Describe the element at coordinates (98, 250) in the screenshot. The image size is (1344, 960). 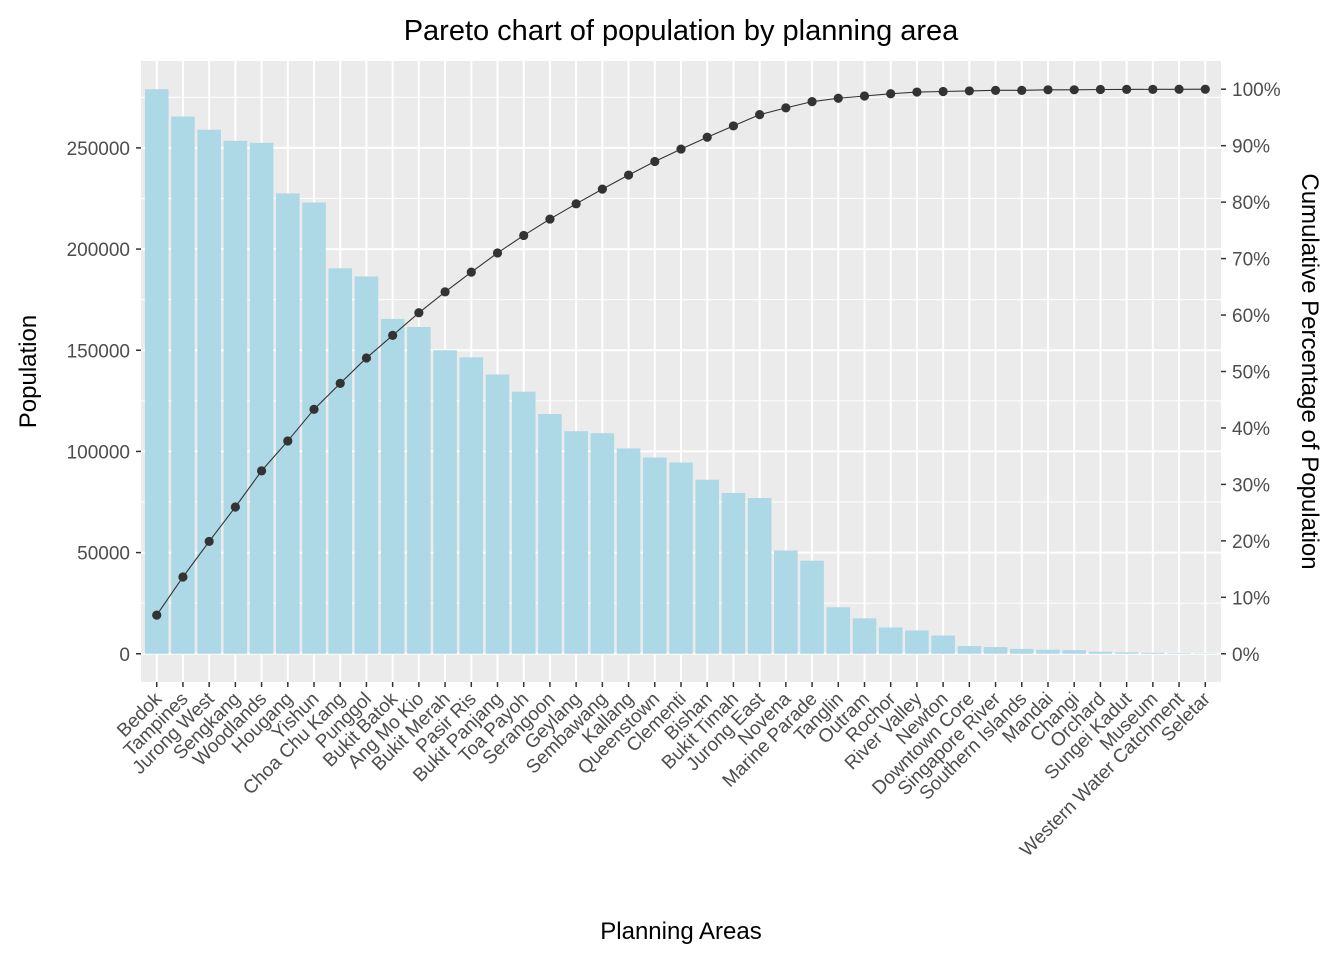
I see `y-tick-label: 200000` at that location.